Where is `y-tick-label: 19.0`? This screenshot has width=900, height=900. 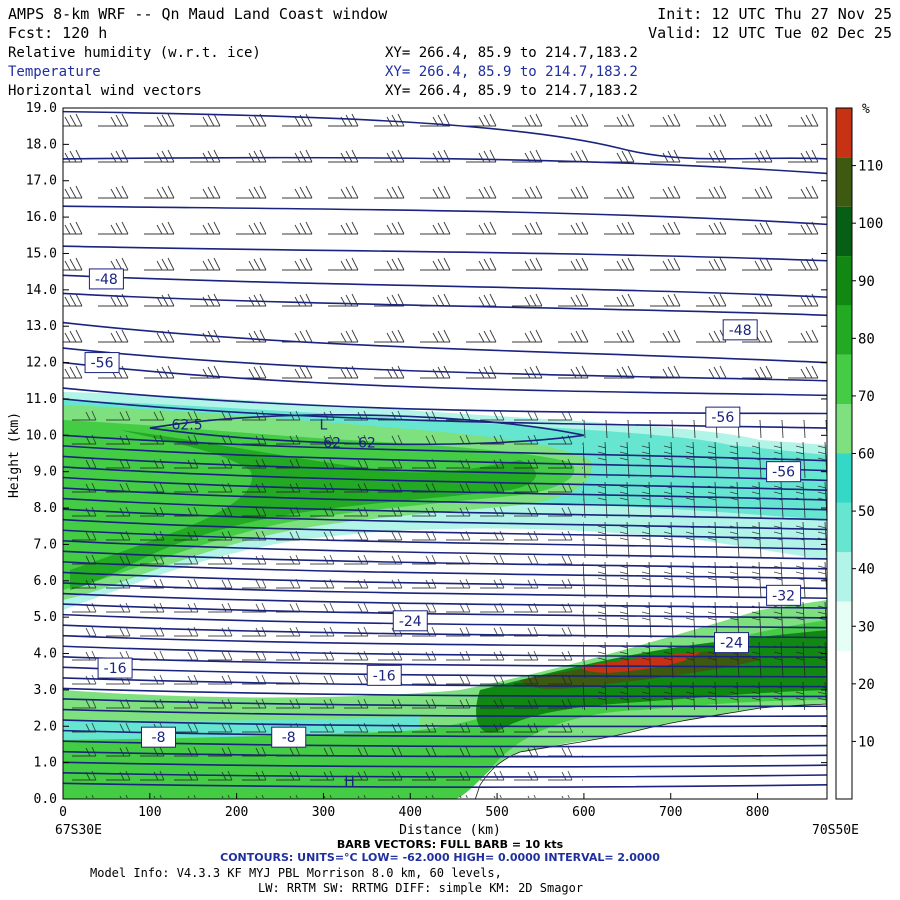 y-tick-label: 19.0 is located at coordinates (41, 108).